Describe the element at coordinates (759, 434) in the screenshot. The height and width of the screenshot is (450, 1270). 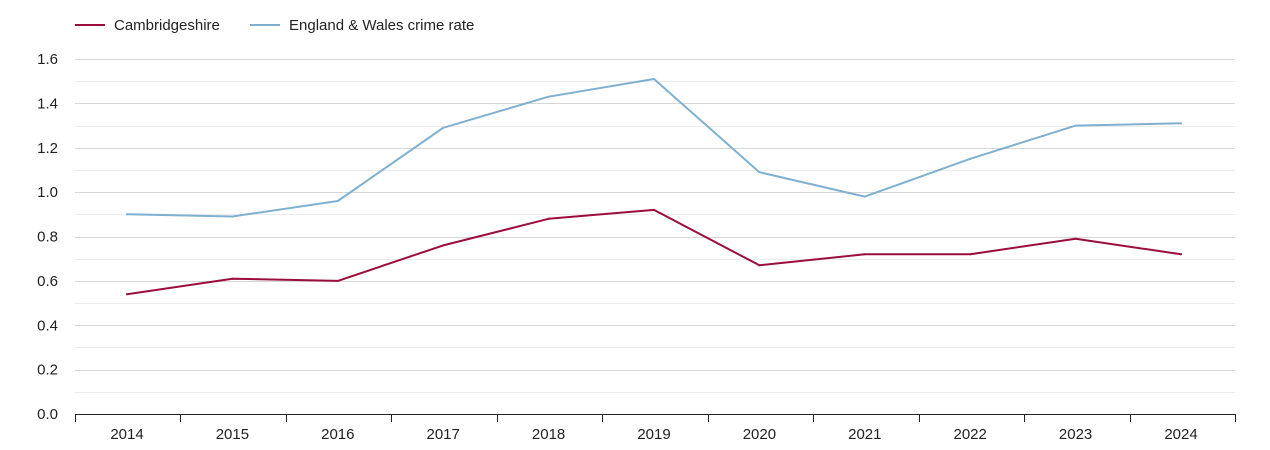
I see `x-tick-label: 2020` at that location.